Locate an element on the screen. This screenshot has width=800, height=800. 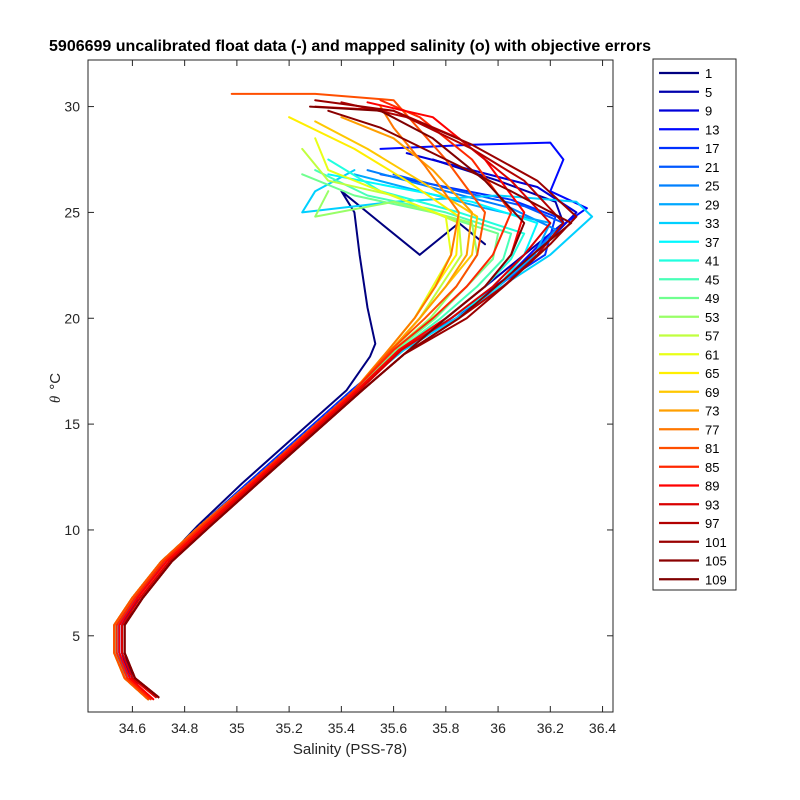
legend-label: 105 is located at coordinates (716, 561).